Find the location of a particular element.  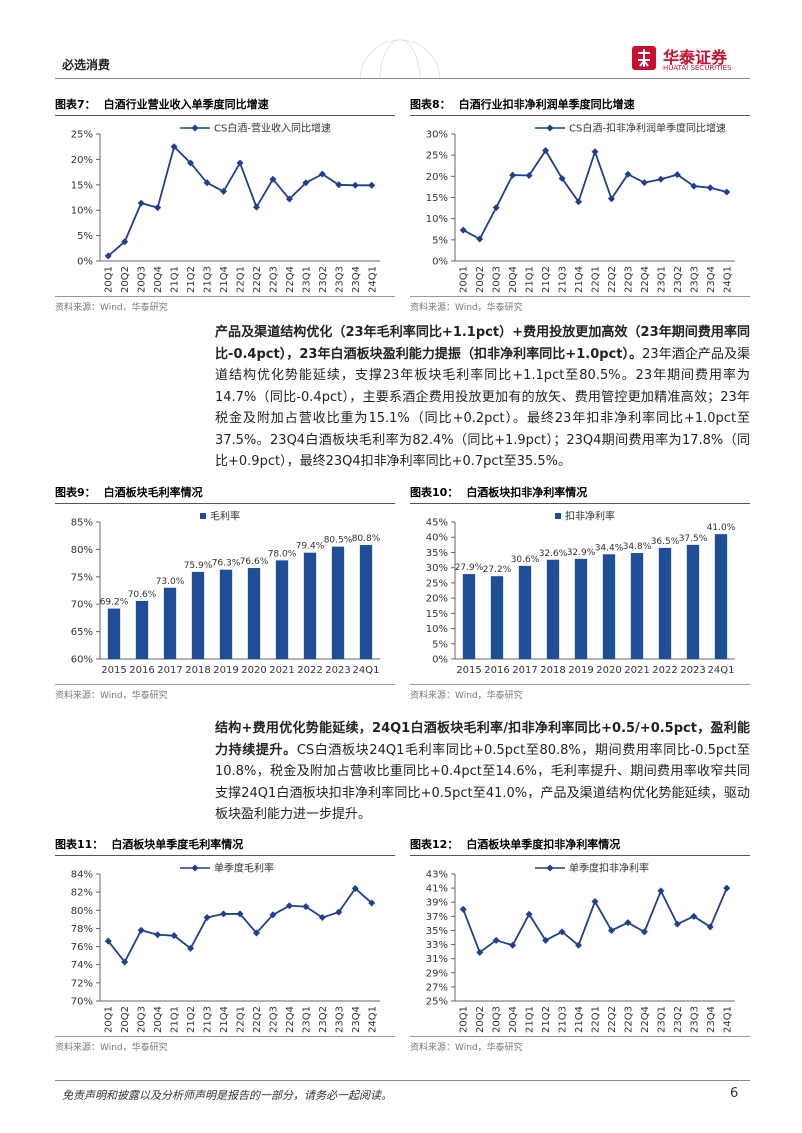

x-tick-label: 2021 is located at coordinates (281, 670).